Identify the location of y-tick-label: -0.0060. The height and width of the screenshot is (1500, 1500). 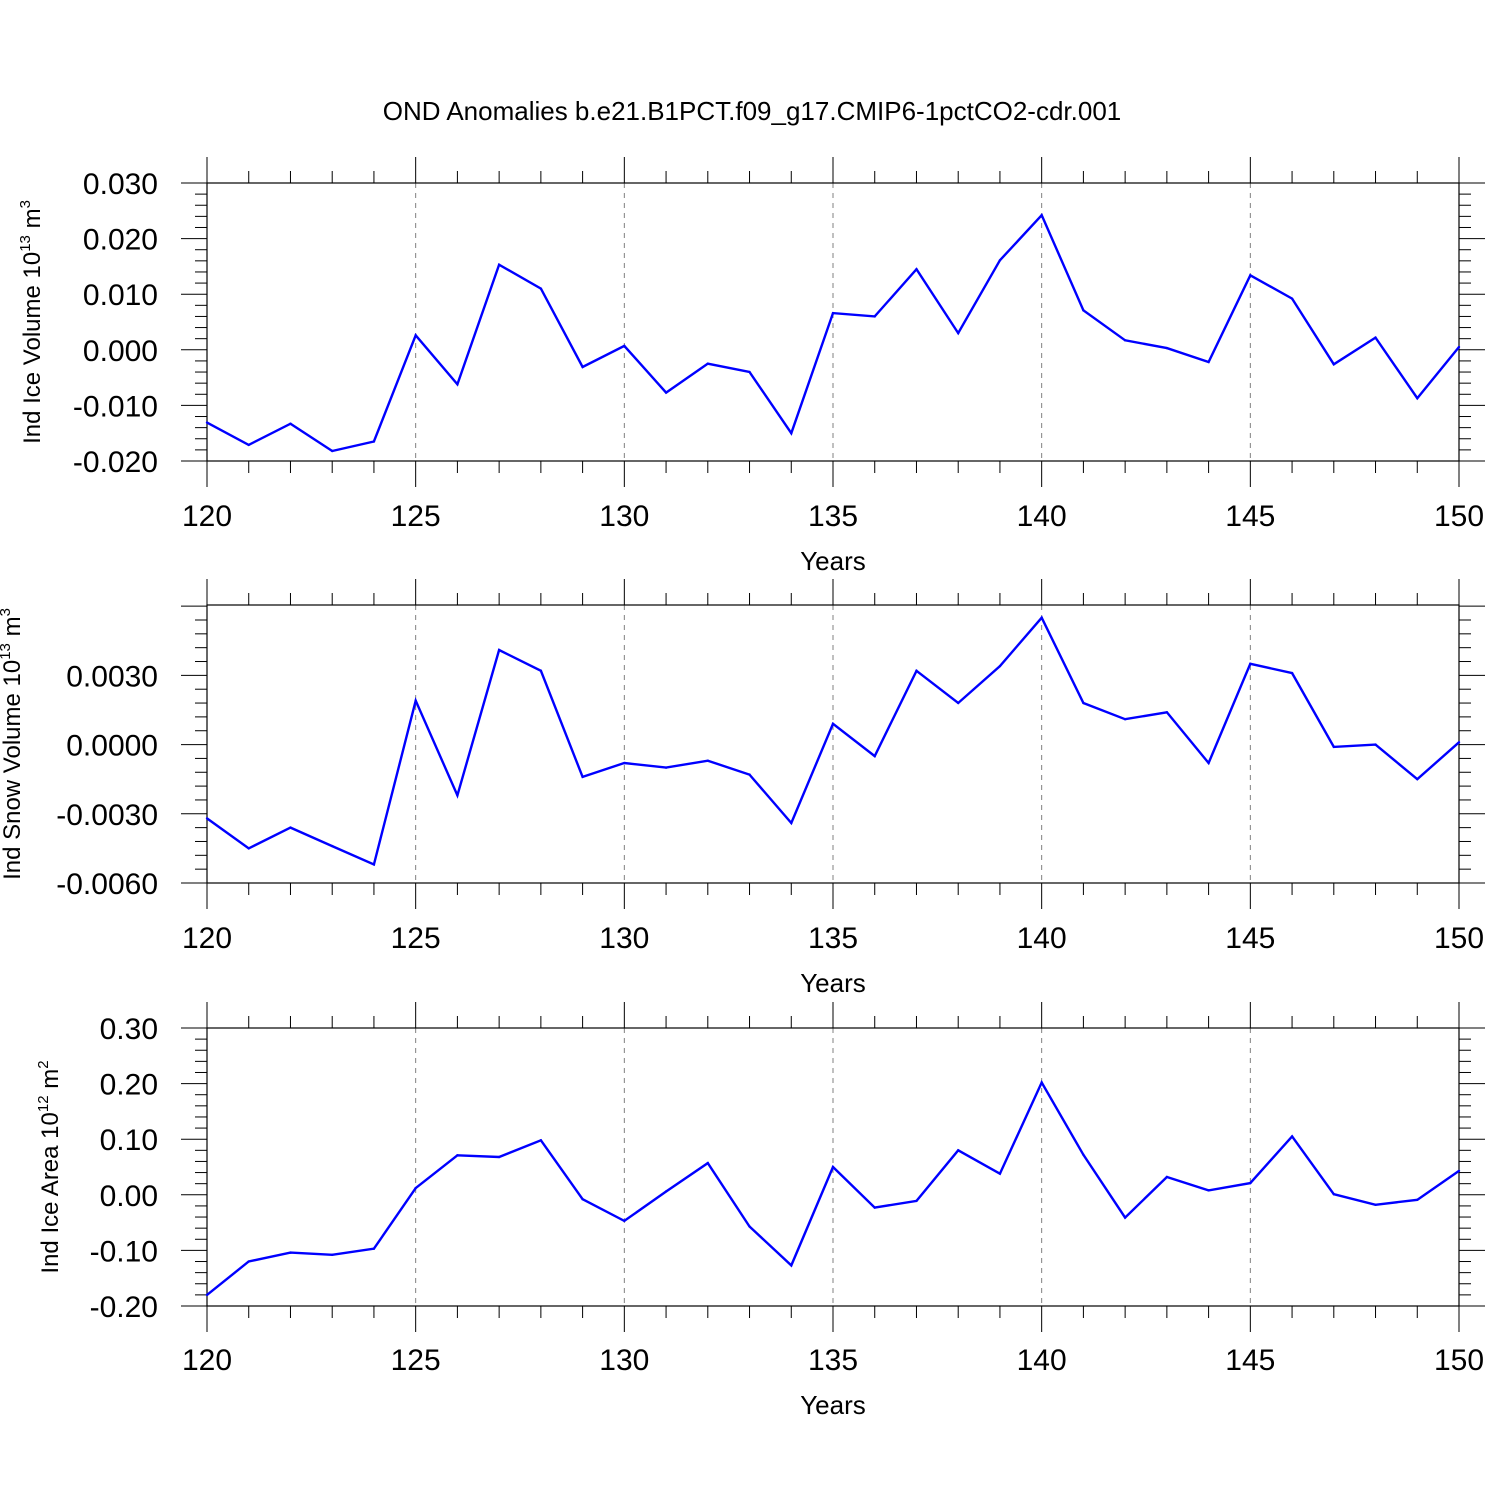
(107, 884).